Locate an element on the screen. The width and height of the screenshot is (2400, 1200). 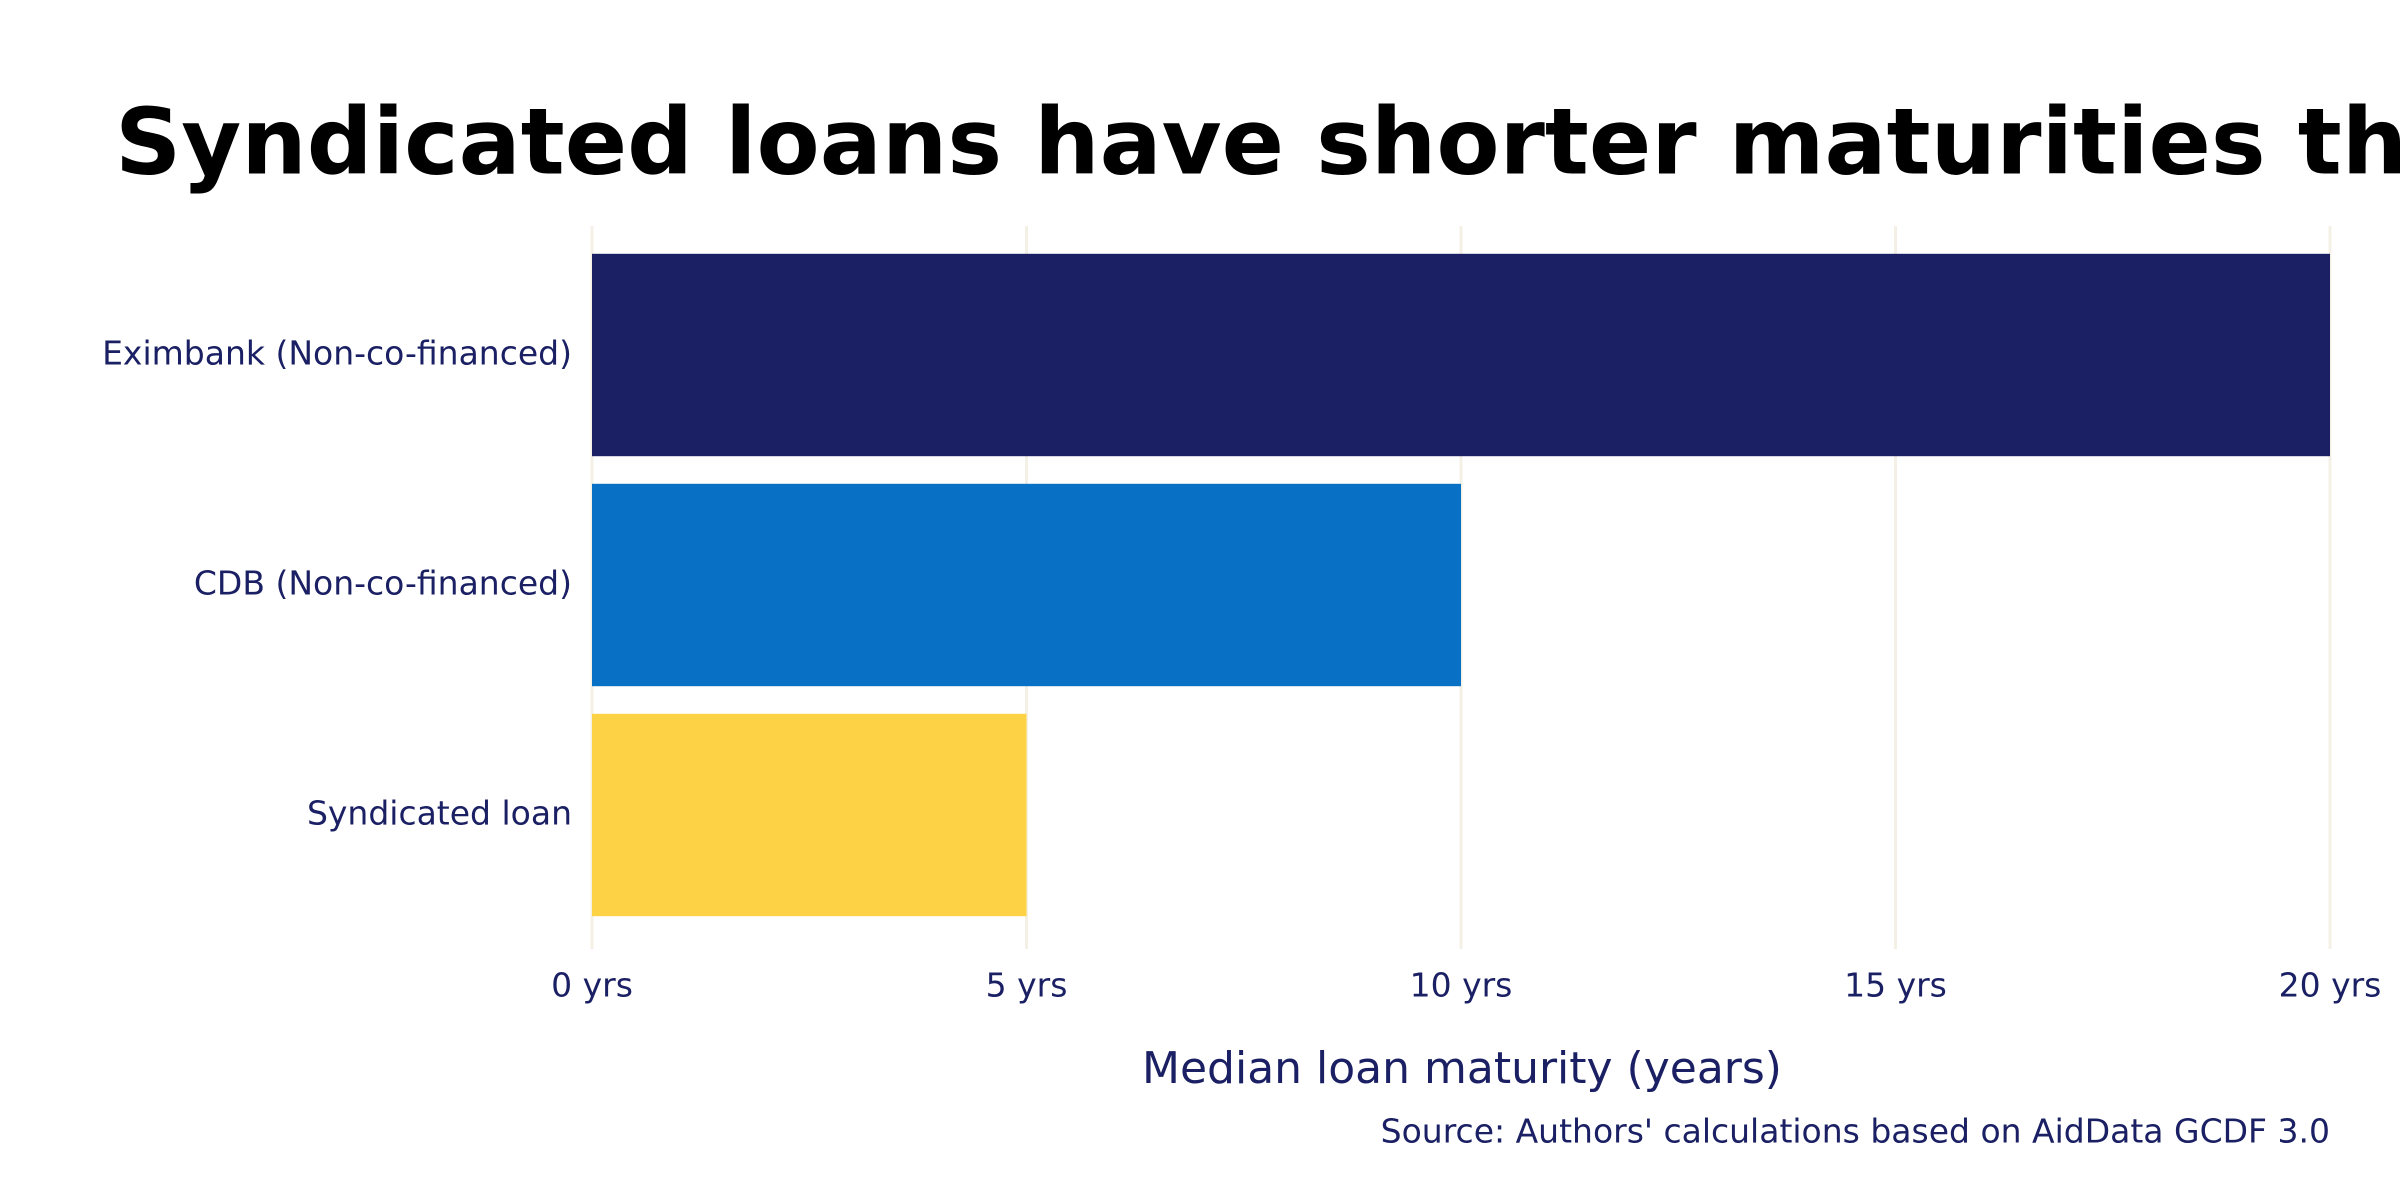
x-tick-label: 0 yrs is located at coordinates (592, 985).